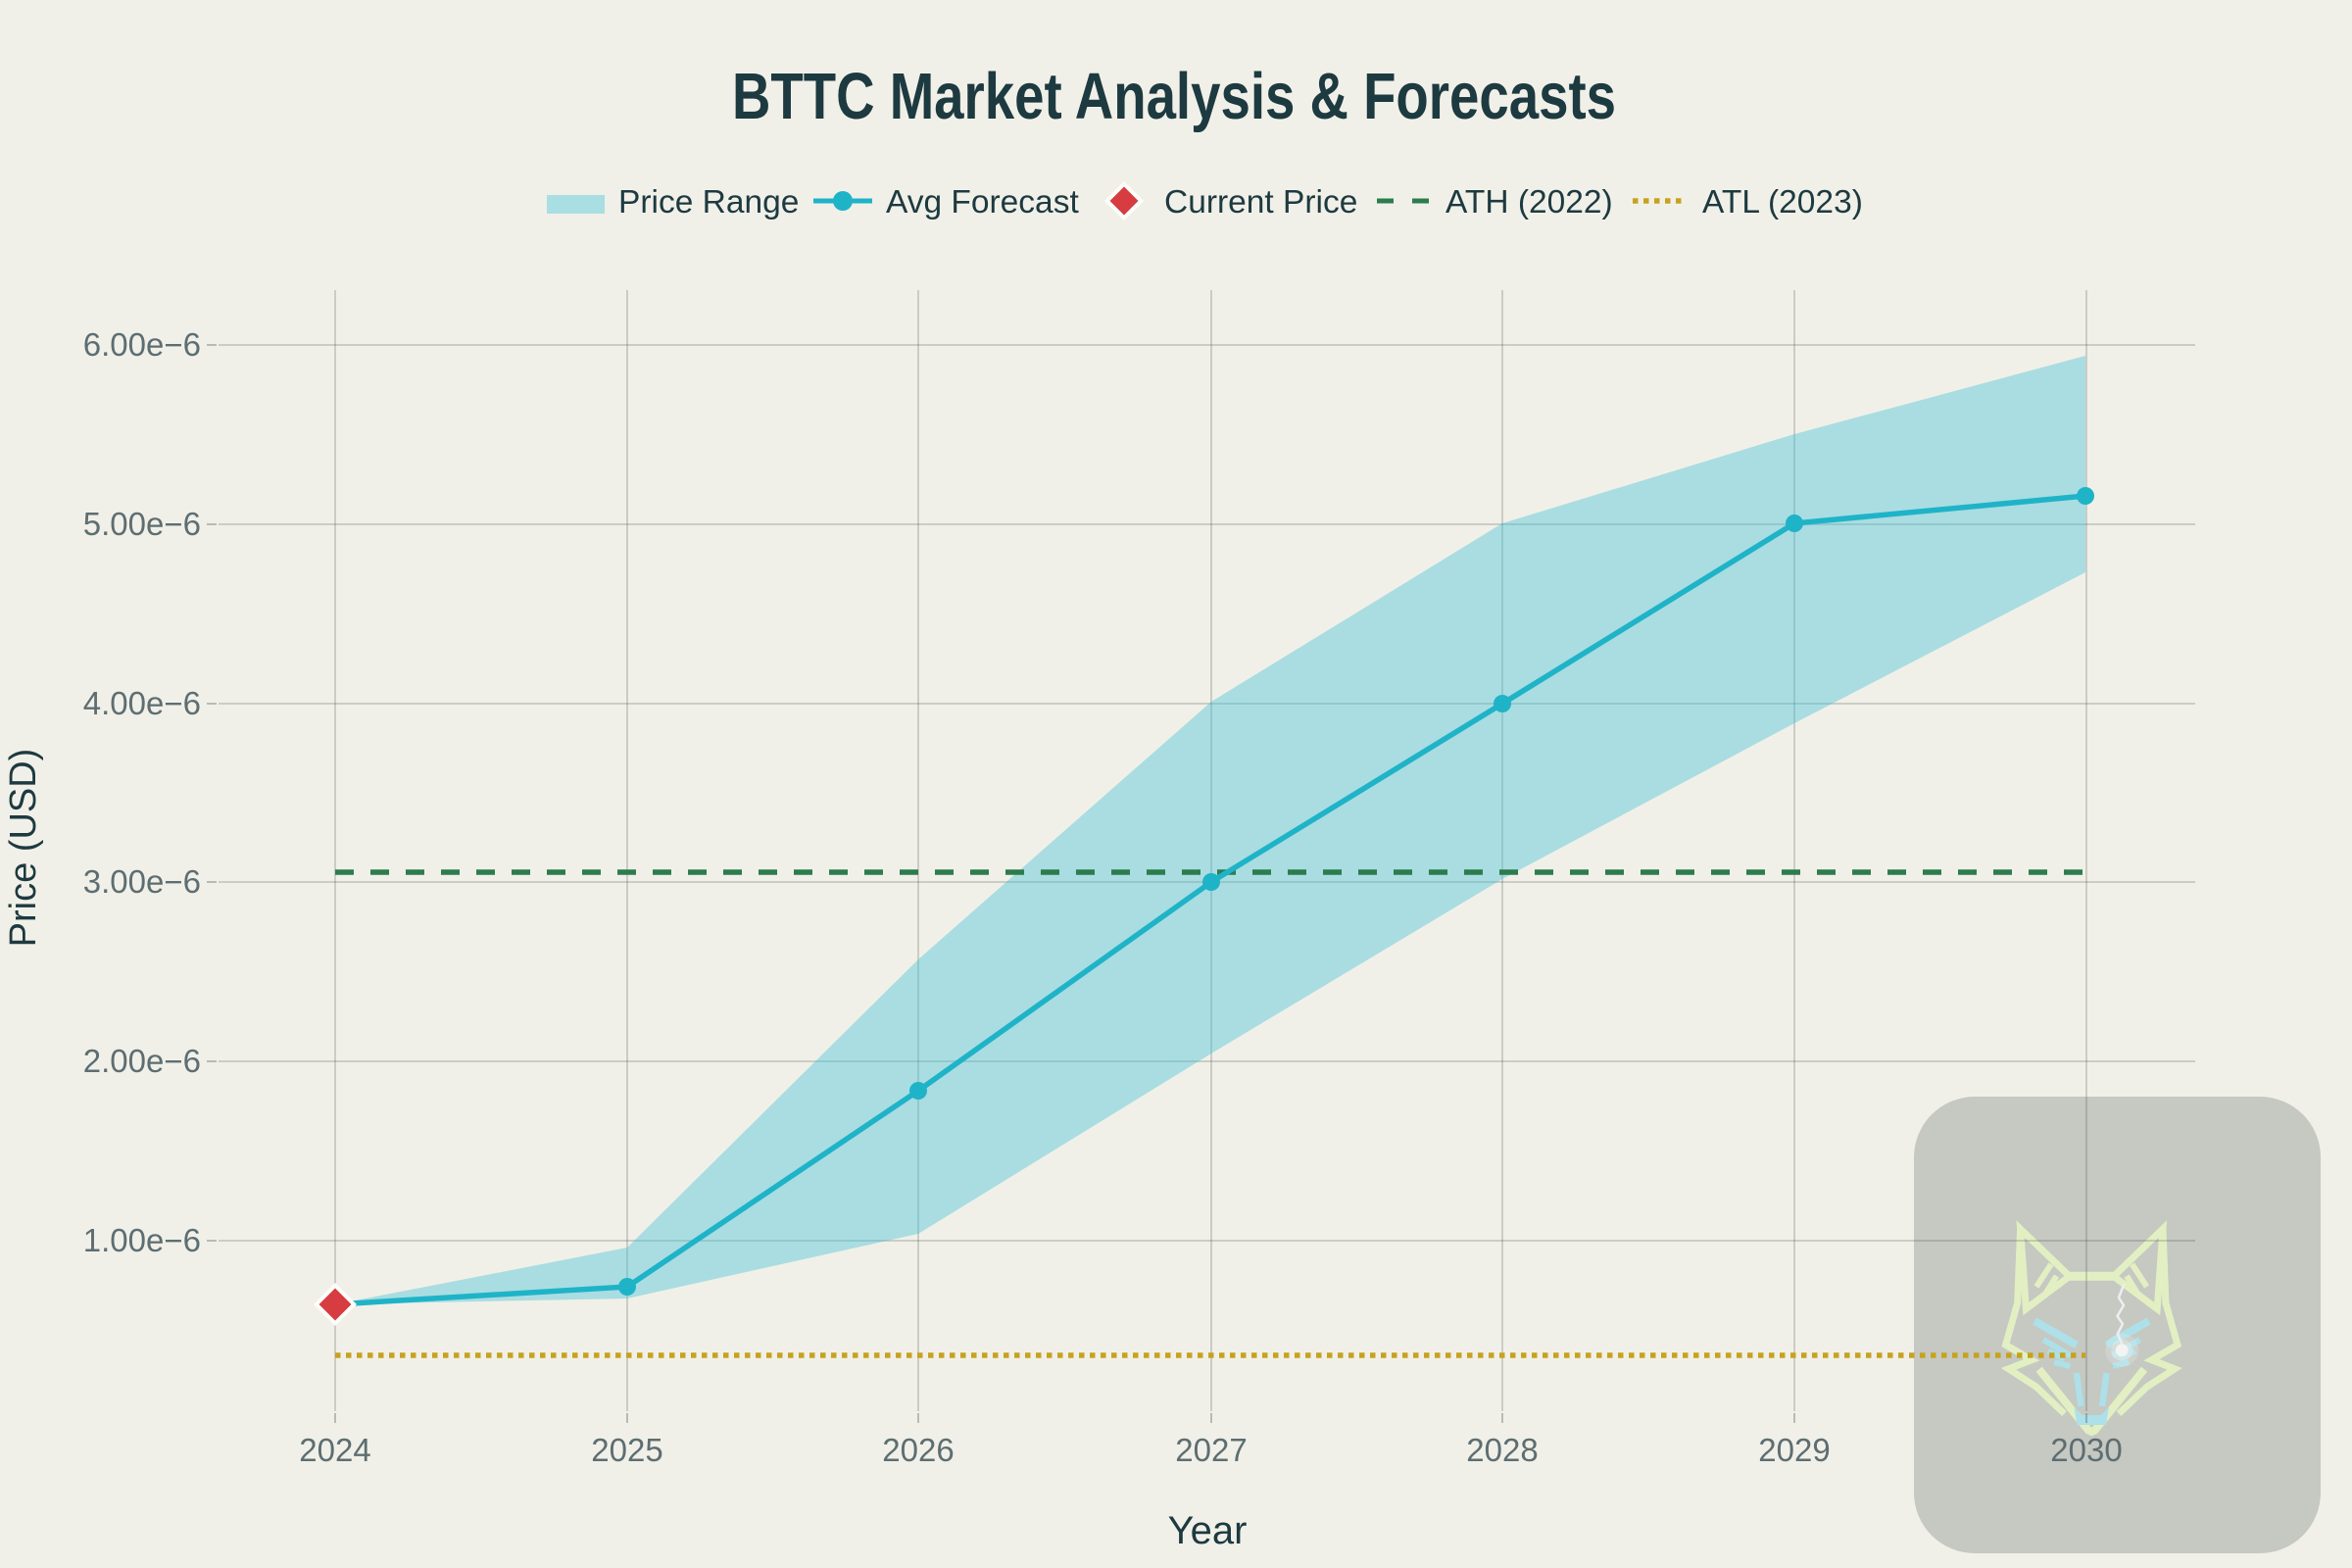 The height and width of the screenshot is (1568, 2352). What do you see at coordinates (334, 1450) in the screenshot?
I see `svg-text: 2024` at bounding box center [334, 1450].